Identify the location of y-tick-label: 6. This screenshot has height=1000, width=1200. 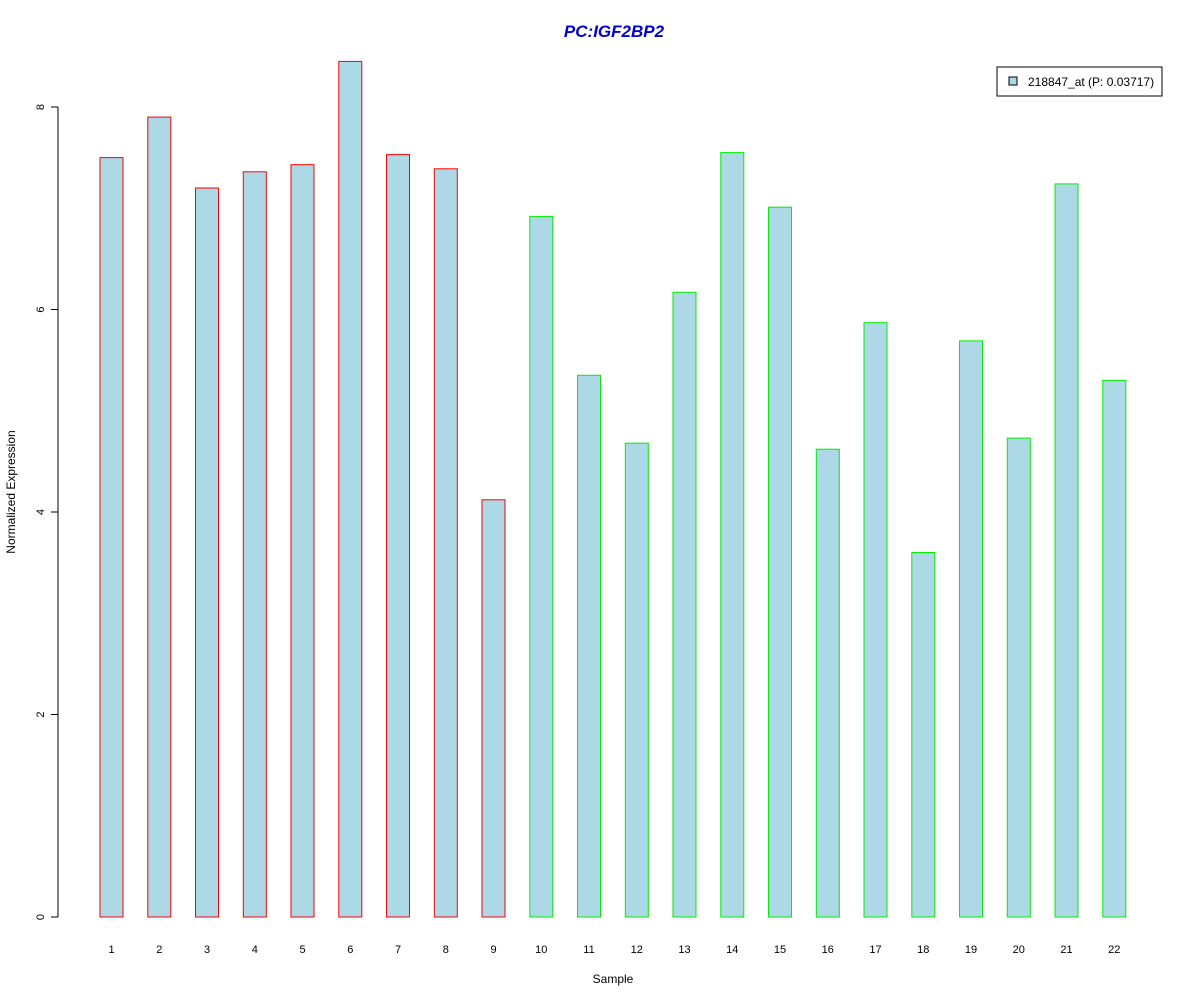
(41, 309).